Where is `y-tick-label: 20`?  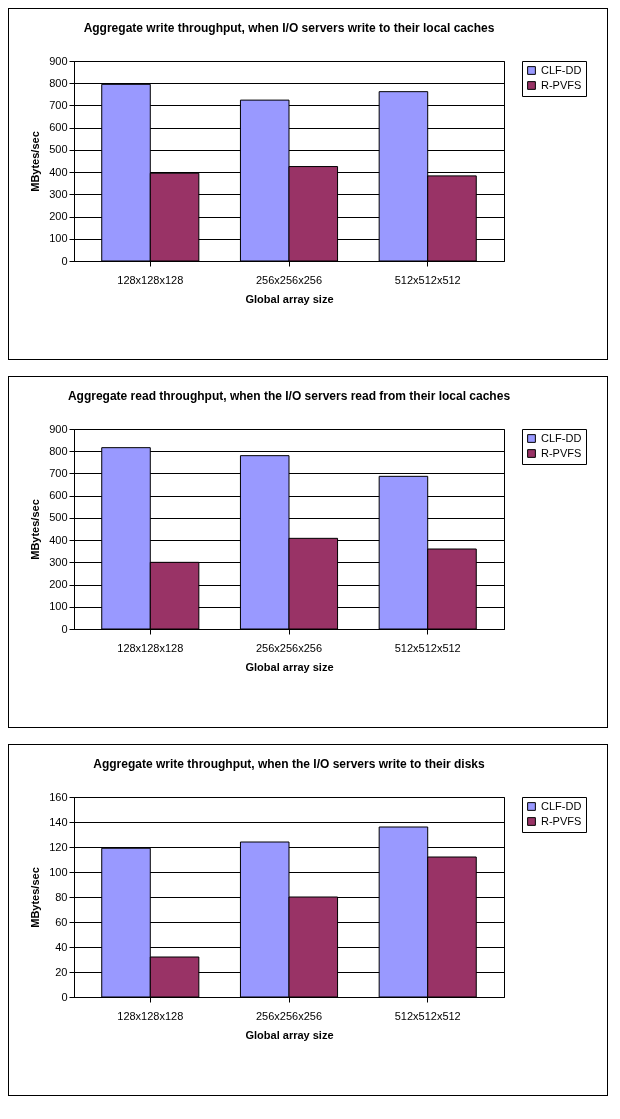 y-tick-label: 20 is located at coordinates (61, 971).